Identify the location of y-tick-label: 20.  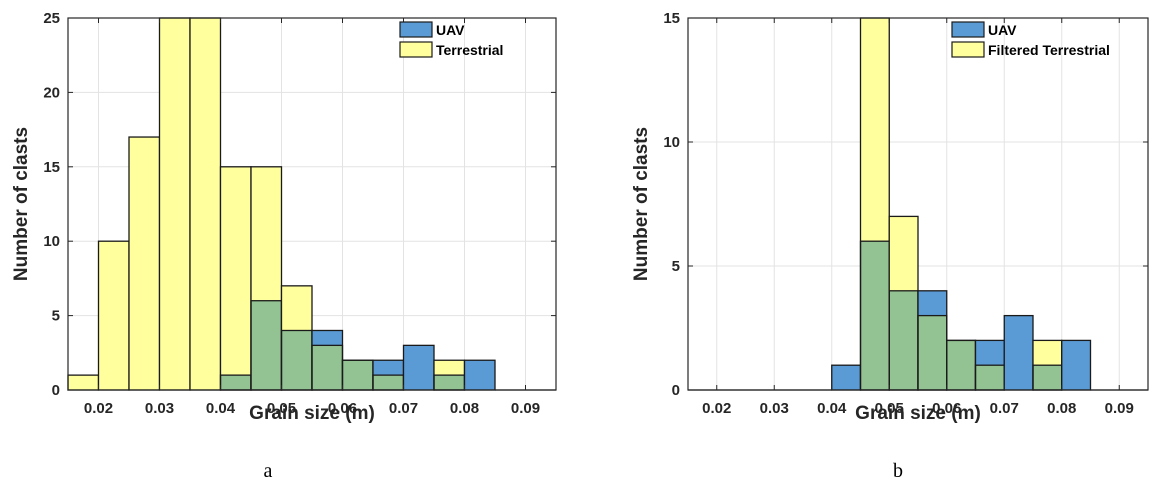
(51, 92).